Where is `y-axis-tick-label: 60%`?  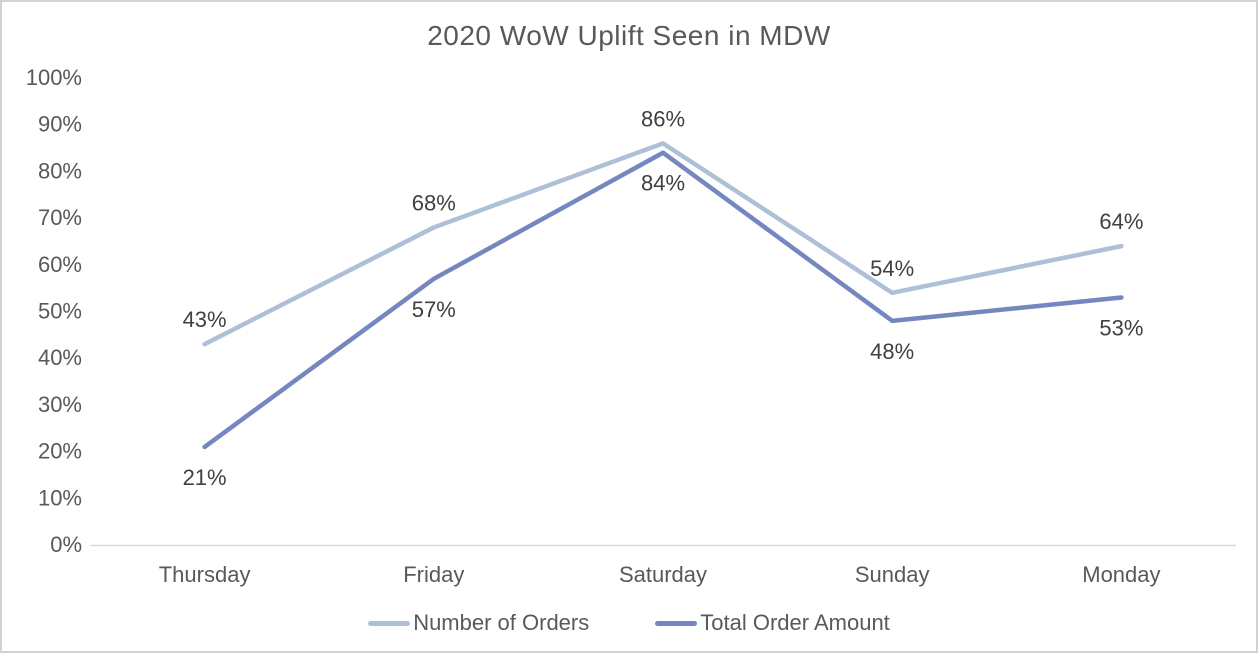 y-axis-tick-label: 60% is located at coordinates (60, 264).